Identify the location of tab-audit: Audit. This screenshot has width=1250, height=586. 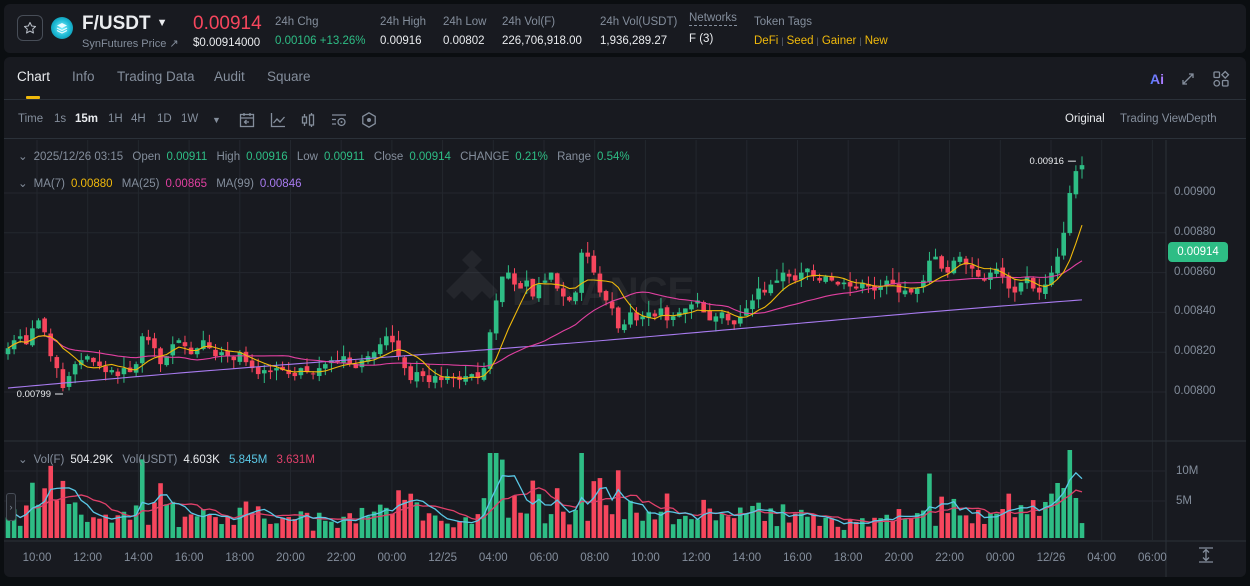
(229, 76).